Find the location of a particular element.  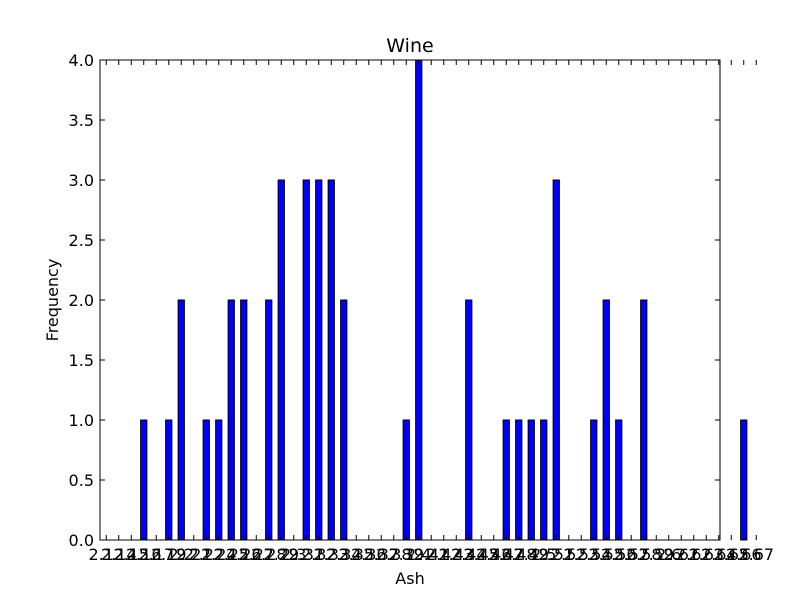

x-tick-label: 2.53 is located at coordinates (581, 554).